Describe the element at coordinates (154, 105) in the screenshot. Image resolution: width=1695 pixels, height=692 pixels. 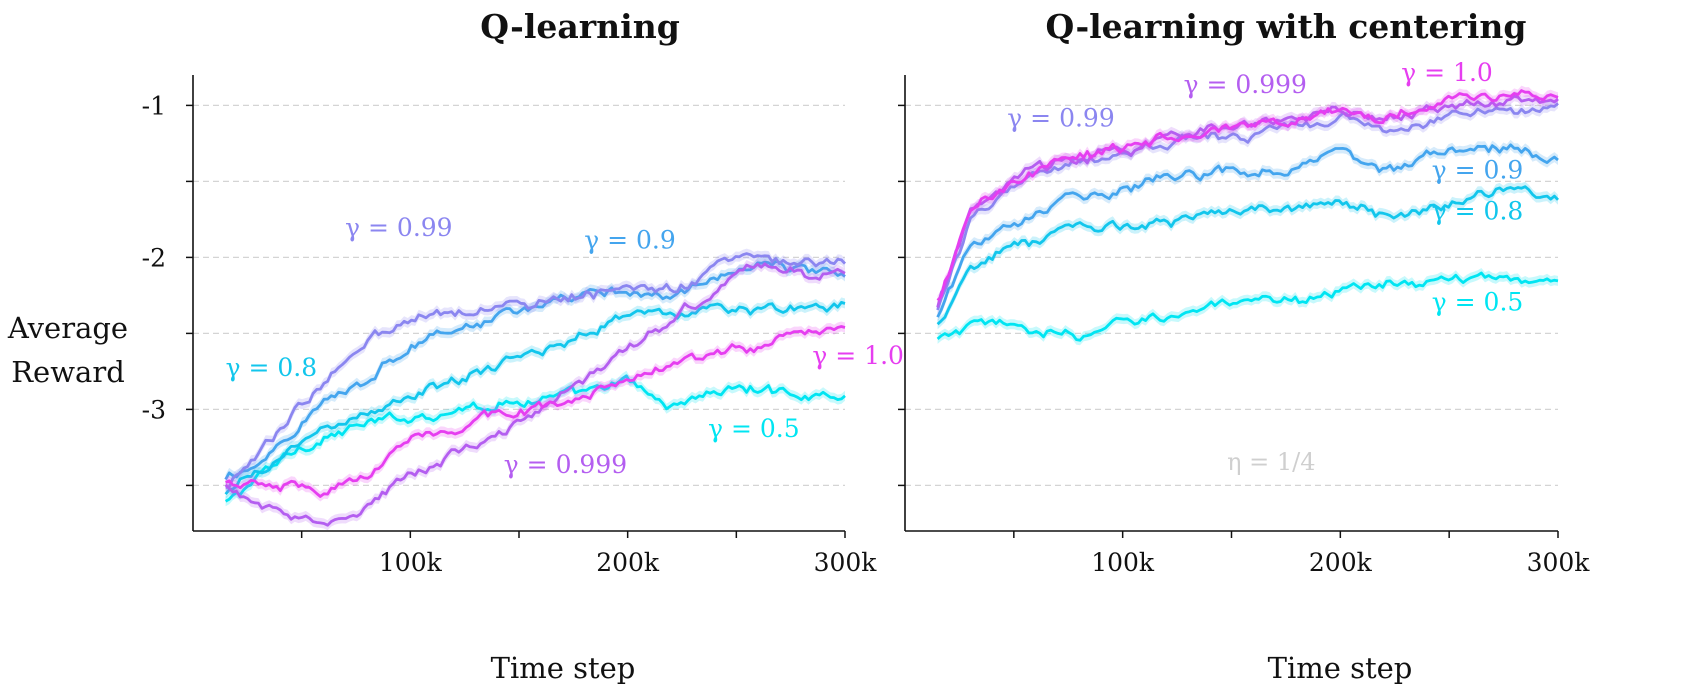
I see `y-tick-label: -1` at that location.